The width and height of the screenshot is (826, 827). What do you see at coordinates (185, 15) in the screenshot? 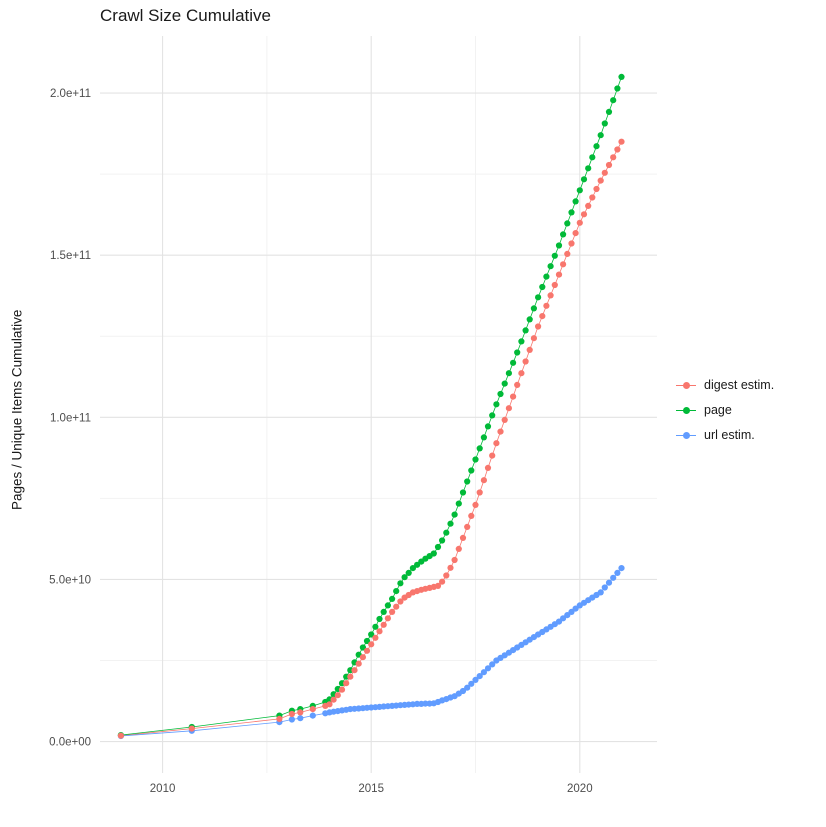
I see `chart-title: Crawl Size Cumulative` at bounding box center [185, 15].